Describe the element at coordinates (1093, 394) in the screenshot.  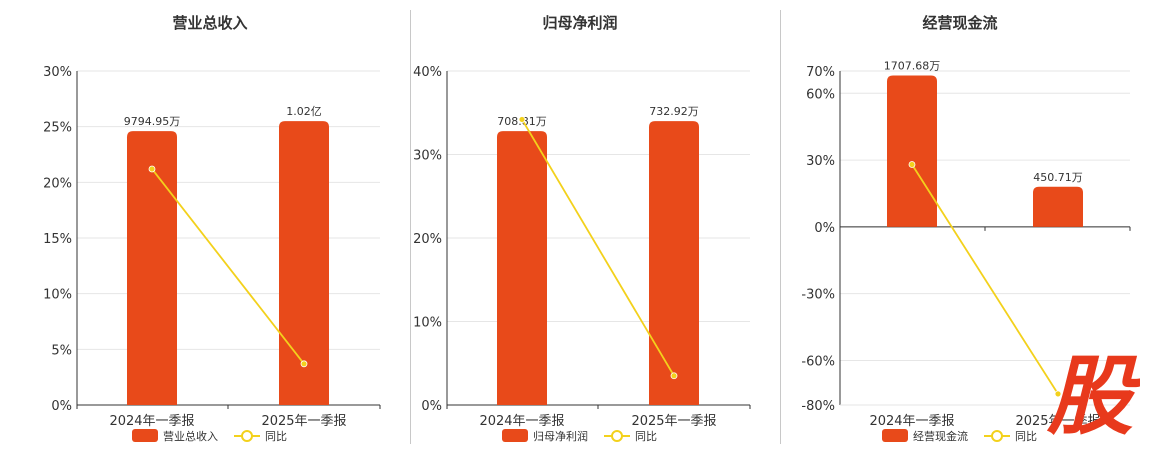
I see `watermark-glyph: 股` at that location.